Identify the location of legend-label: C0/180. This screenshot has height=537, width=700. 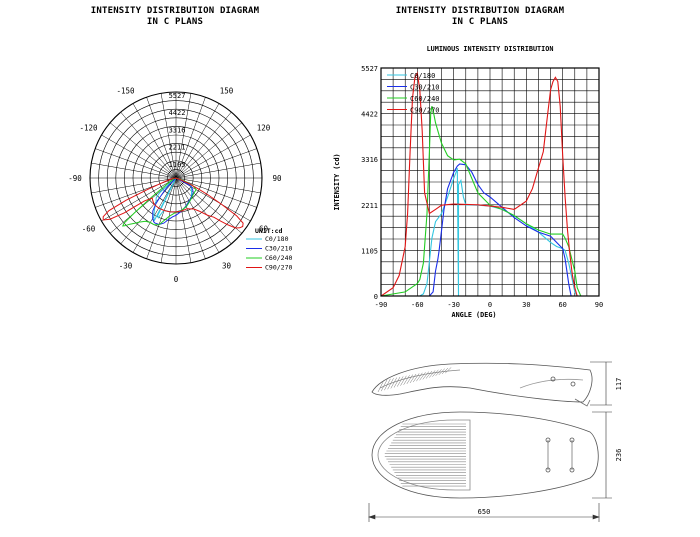
(422, 76).